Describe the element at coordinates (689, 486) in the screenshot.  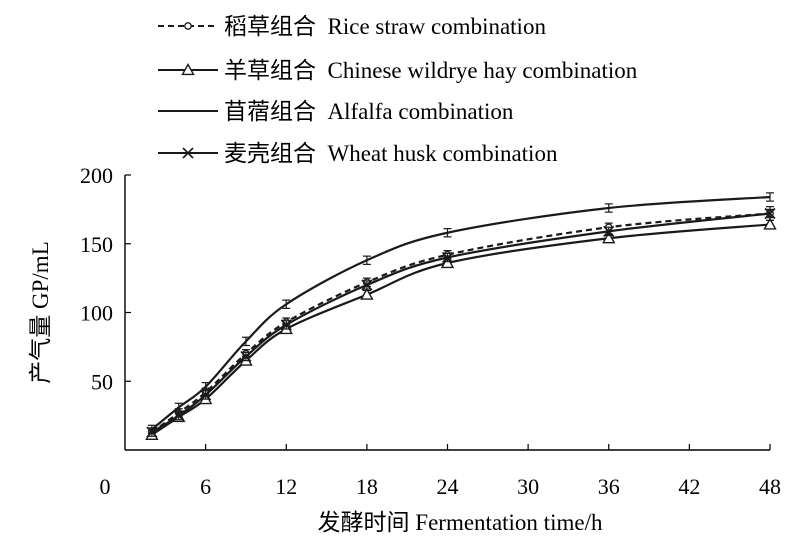
I see `x-tick-label: 42` at that location.